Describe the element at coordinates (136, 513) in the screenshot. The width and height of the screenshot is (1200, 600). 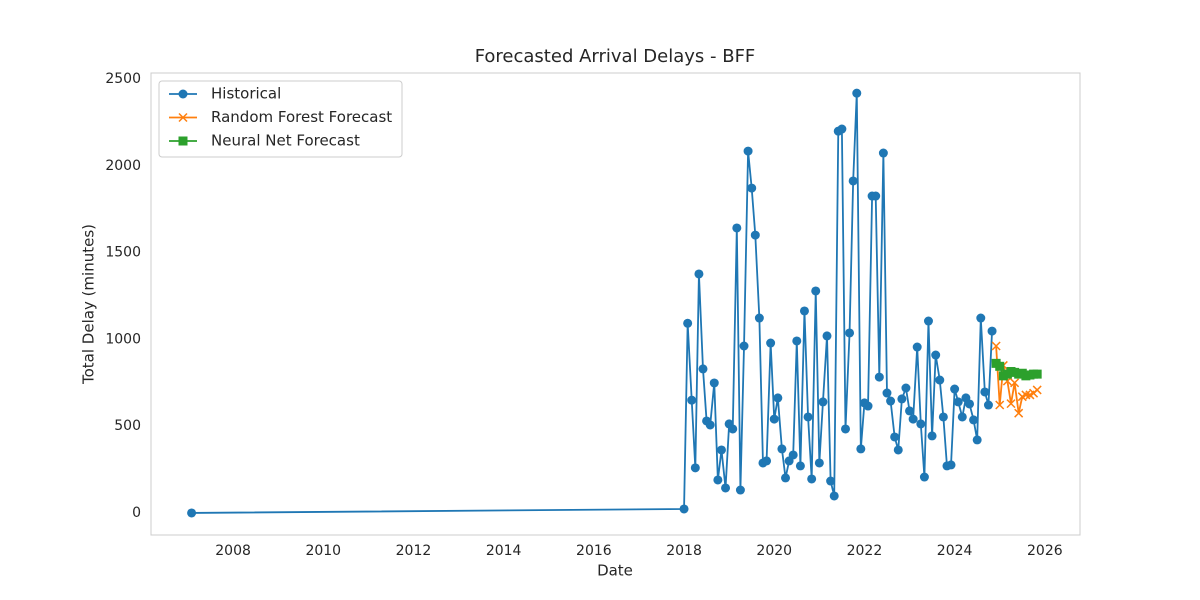
I see `y-tick-label: 0` at that location.